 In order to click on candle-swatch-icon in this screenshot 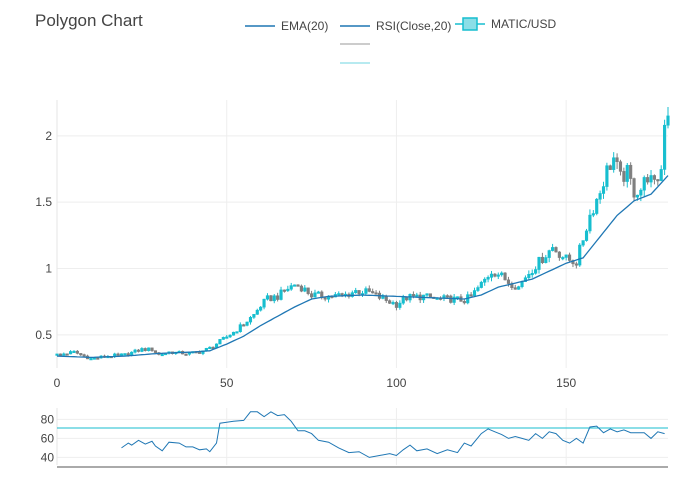, I will do `click(470, 24)`.